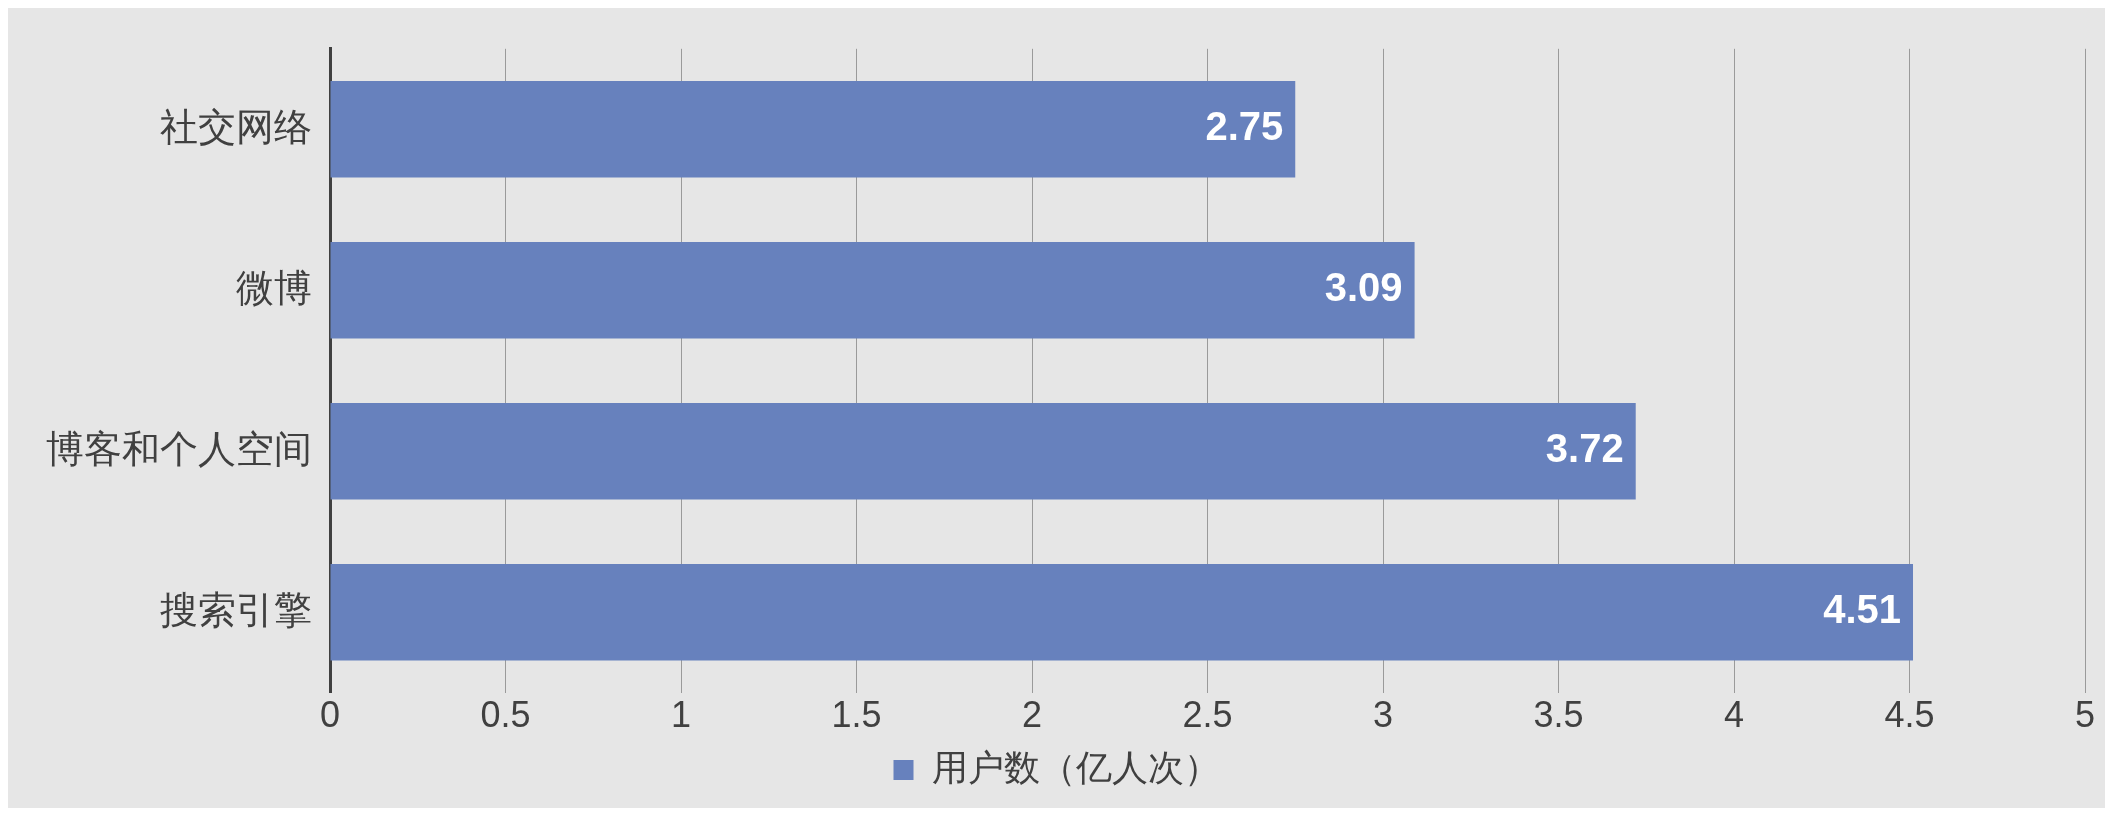 The width and height of the screenshot is (2113, 818). Describe the element at coordinates (856, 715) in the screenshot. I see `x-tick-label: 1.5` at that location.